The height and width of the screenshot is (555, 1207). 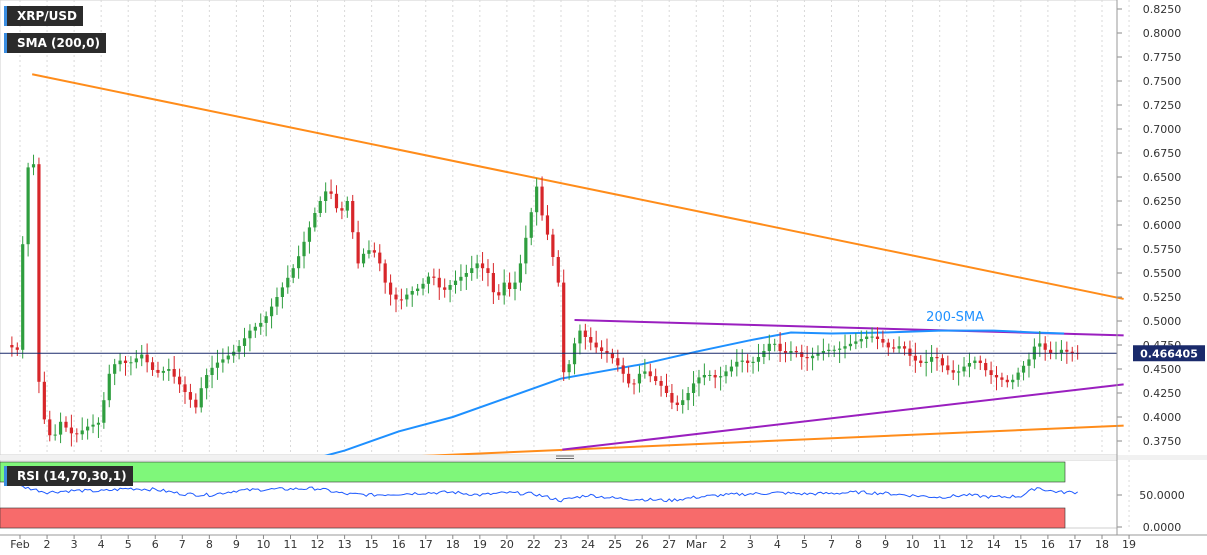 I want to click on rsi-oversold-band, so click(x=533, y=518).